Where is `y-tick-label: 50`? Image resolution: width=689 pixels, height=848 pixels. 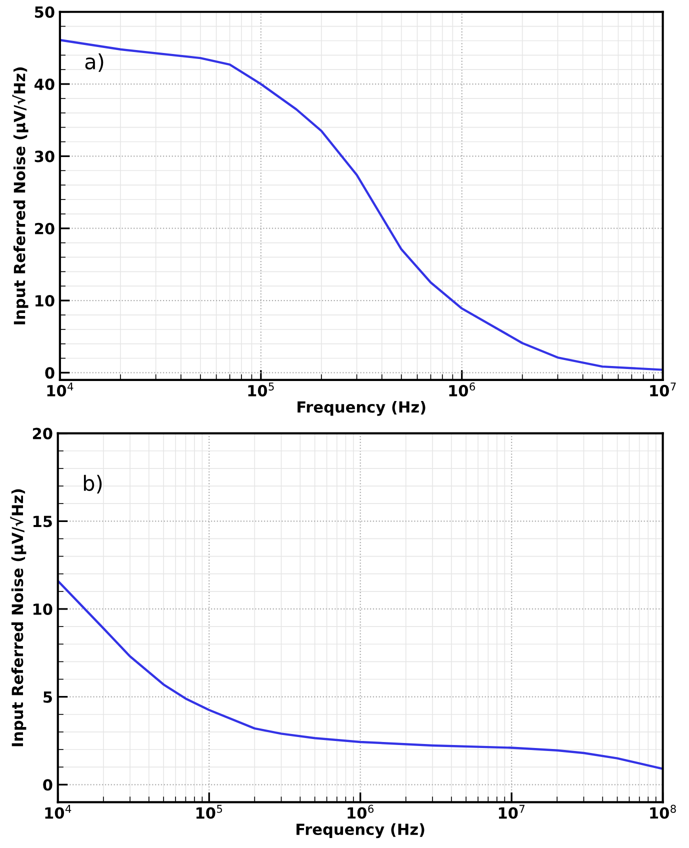
y-tick-label: 50 is located at coordinates (44, 12).